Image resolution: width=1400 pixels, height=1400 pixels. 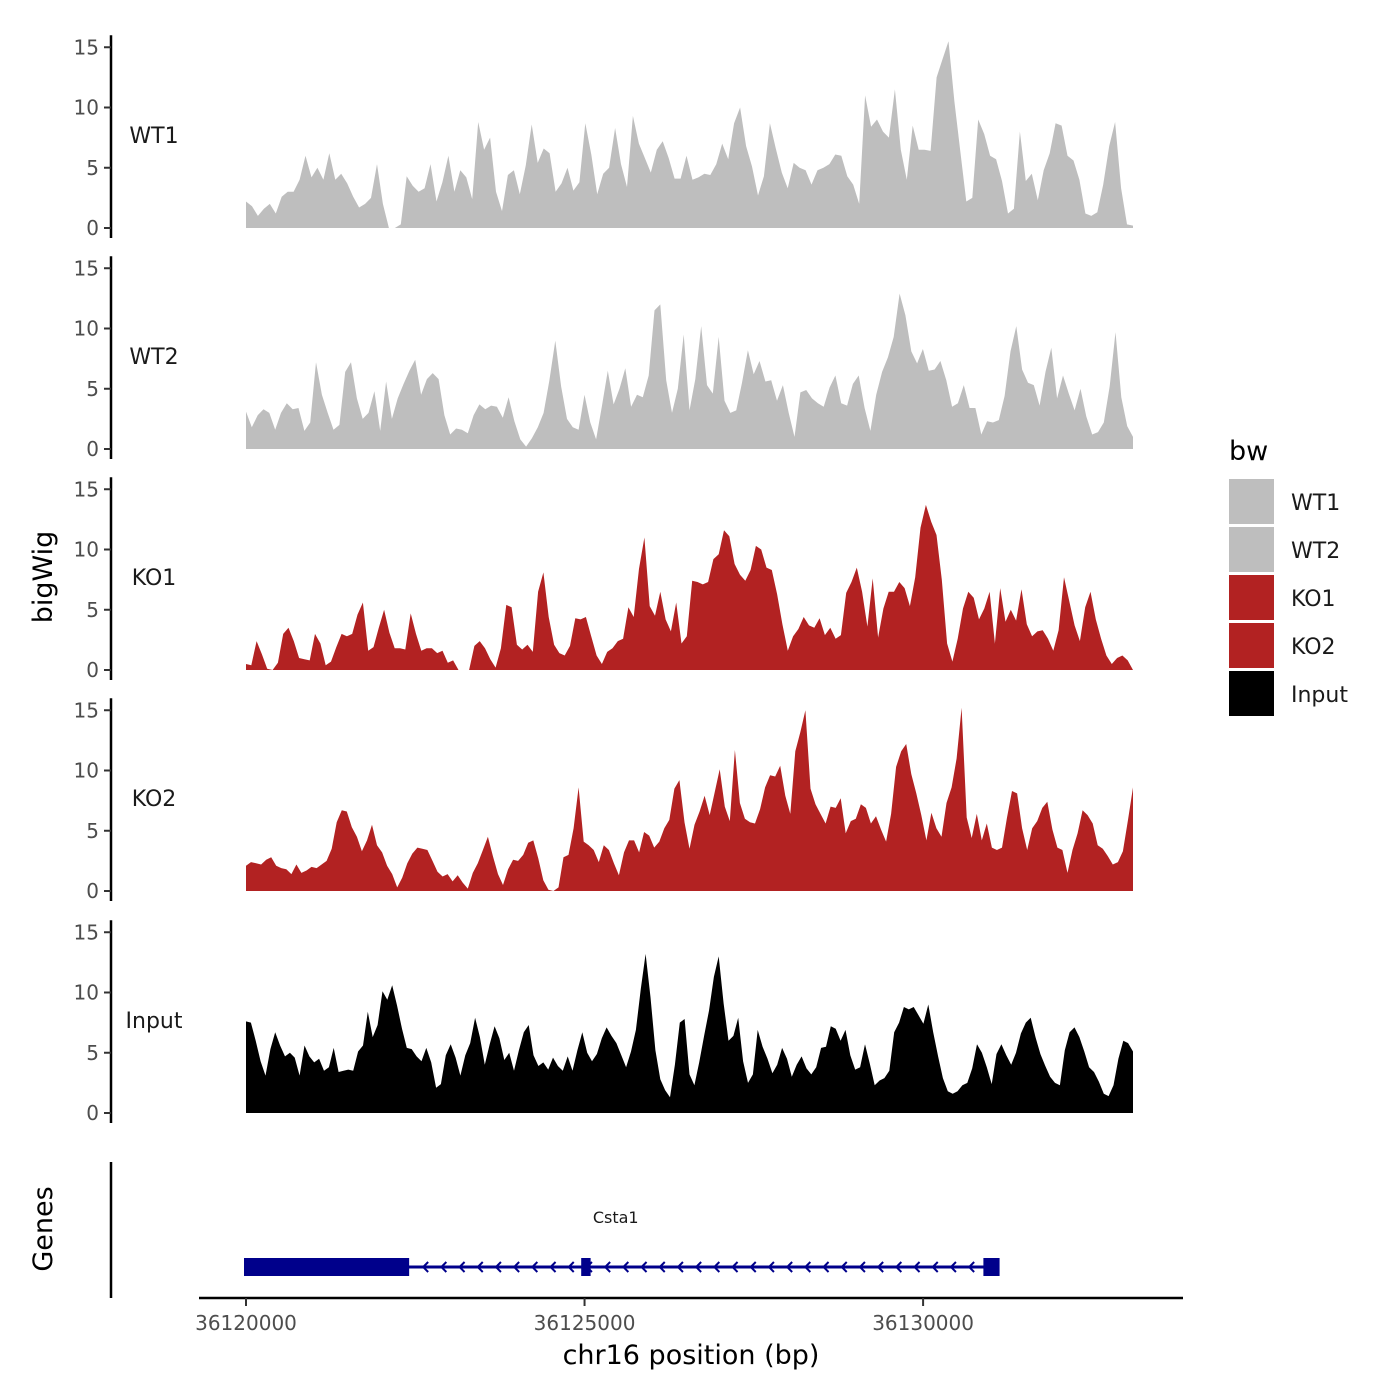 I want to click on gene-name-label: Csta1, so click(x=616, y=1217).